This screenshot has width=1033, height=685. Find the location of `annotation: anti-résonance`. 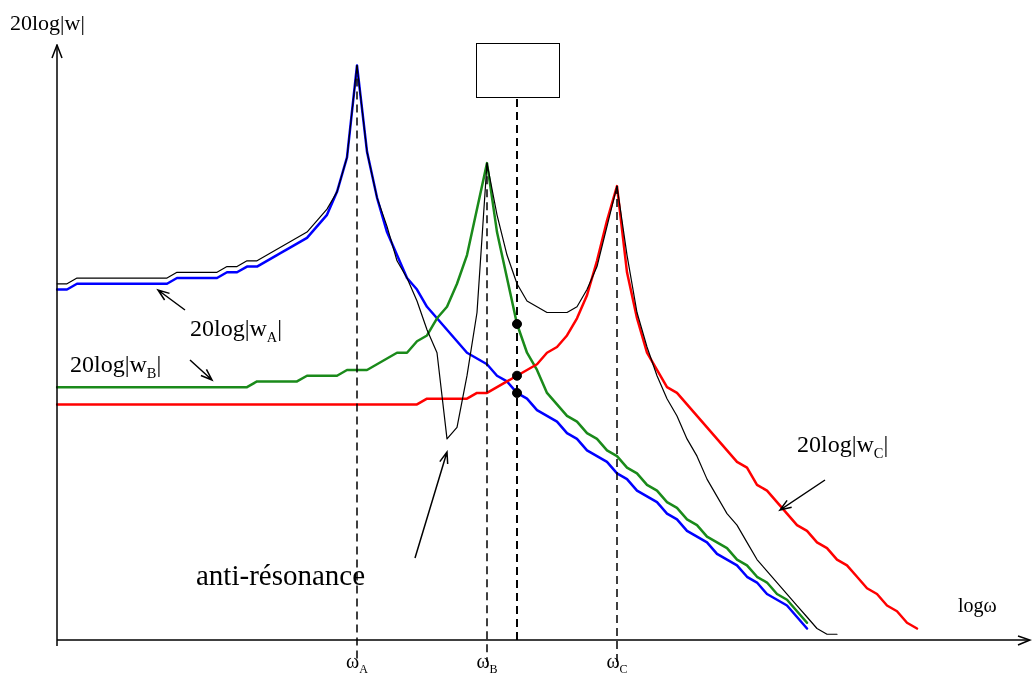

annotation: anti-résonance is located at coordinates (281, 575).